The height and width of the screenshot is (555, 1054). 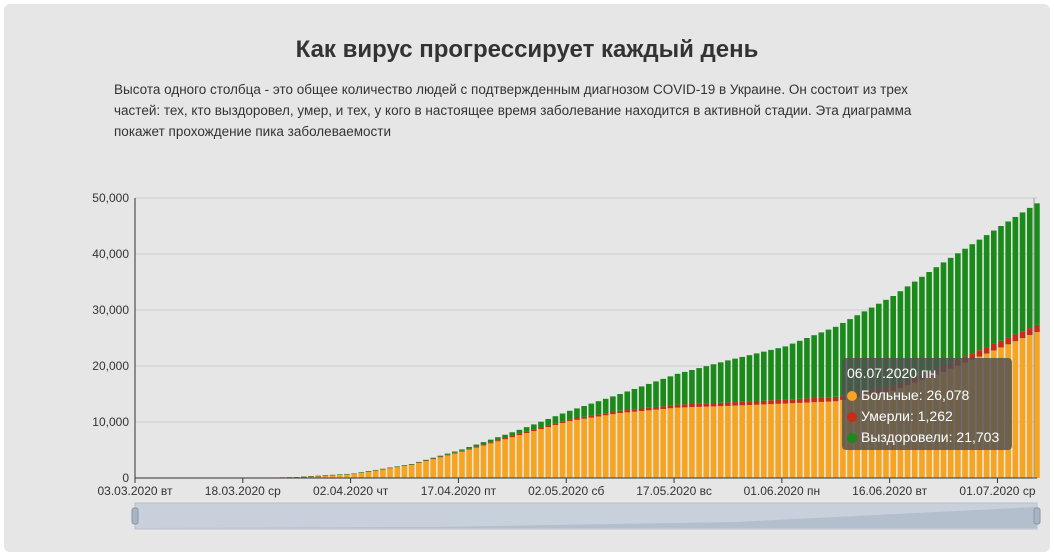 I want to click on data-zoom-slider, so click(x=586, y=516).